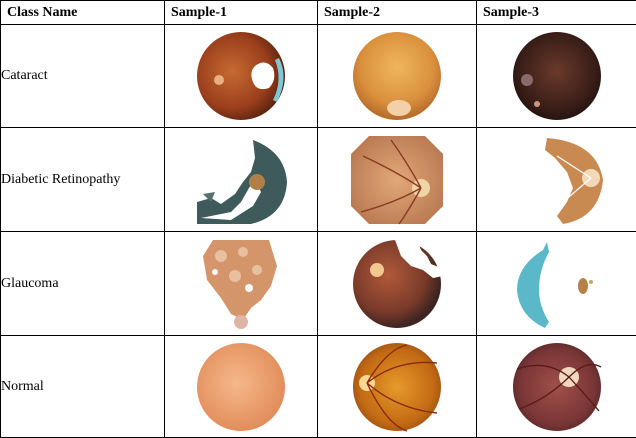  Describe the element at coordinates (397, 179) in the screenshot. I see `diabetic-retinopathy-sample-2-image` at that location.